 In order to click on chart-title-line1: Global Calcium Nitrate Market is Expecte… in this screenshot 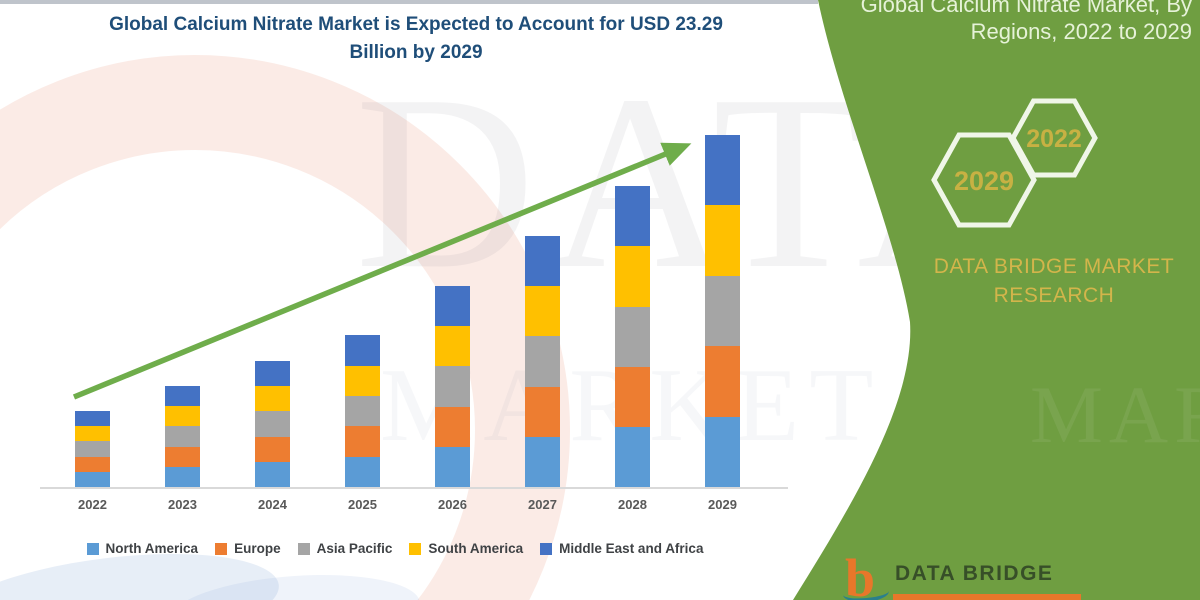, I will do `click(416, 24)`.